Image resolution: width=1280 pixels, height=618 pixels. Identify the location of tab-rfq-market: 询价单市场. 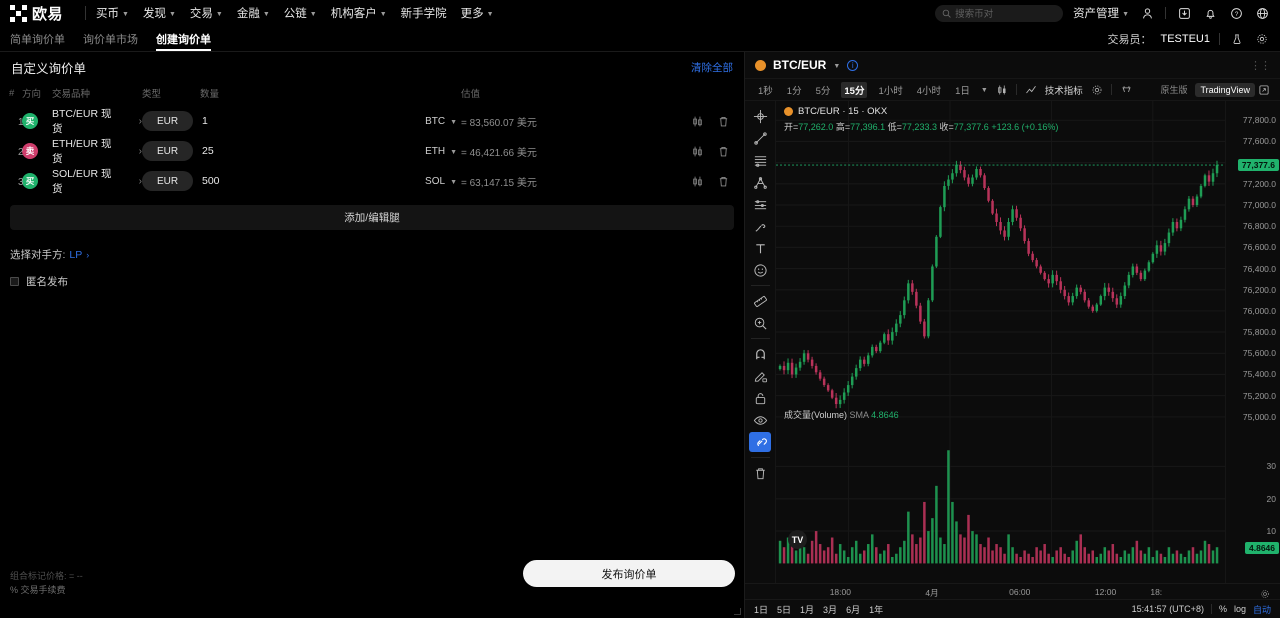
(110, 39).